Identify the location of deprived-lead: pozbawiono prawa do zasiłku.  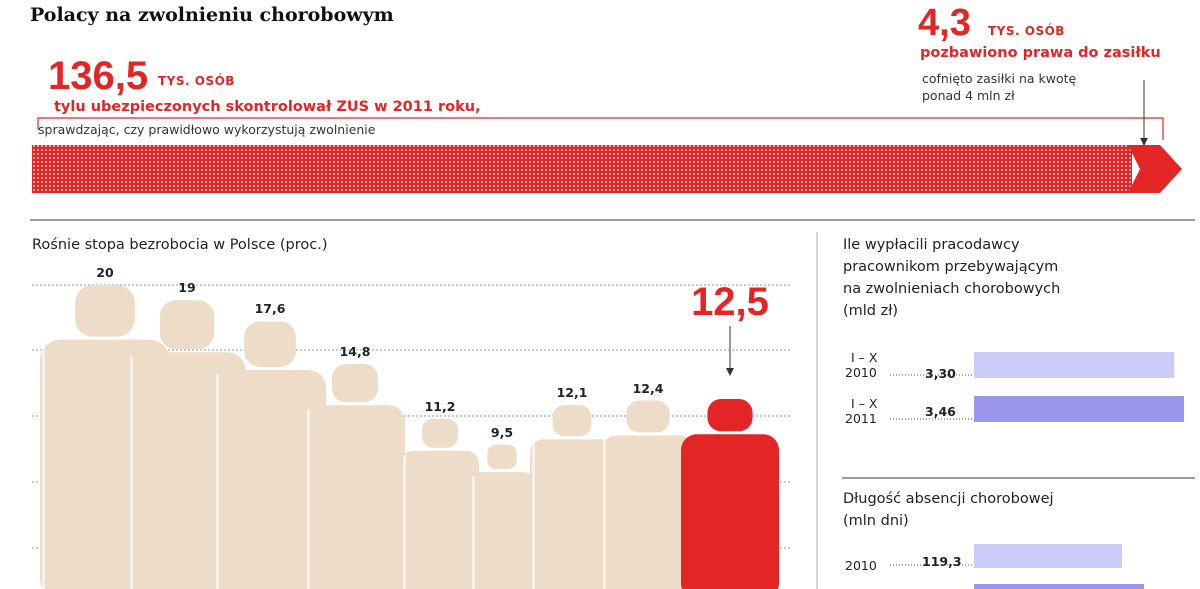
(1040, 53).